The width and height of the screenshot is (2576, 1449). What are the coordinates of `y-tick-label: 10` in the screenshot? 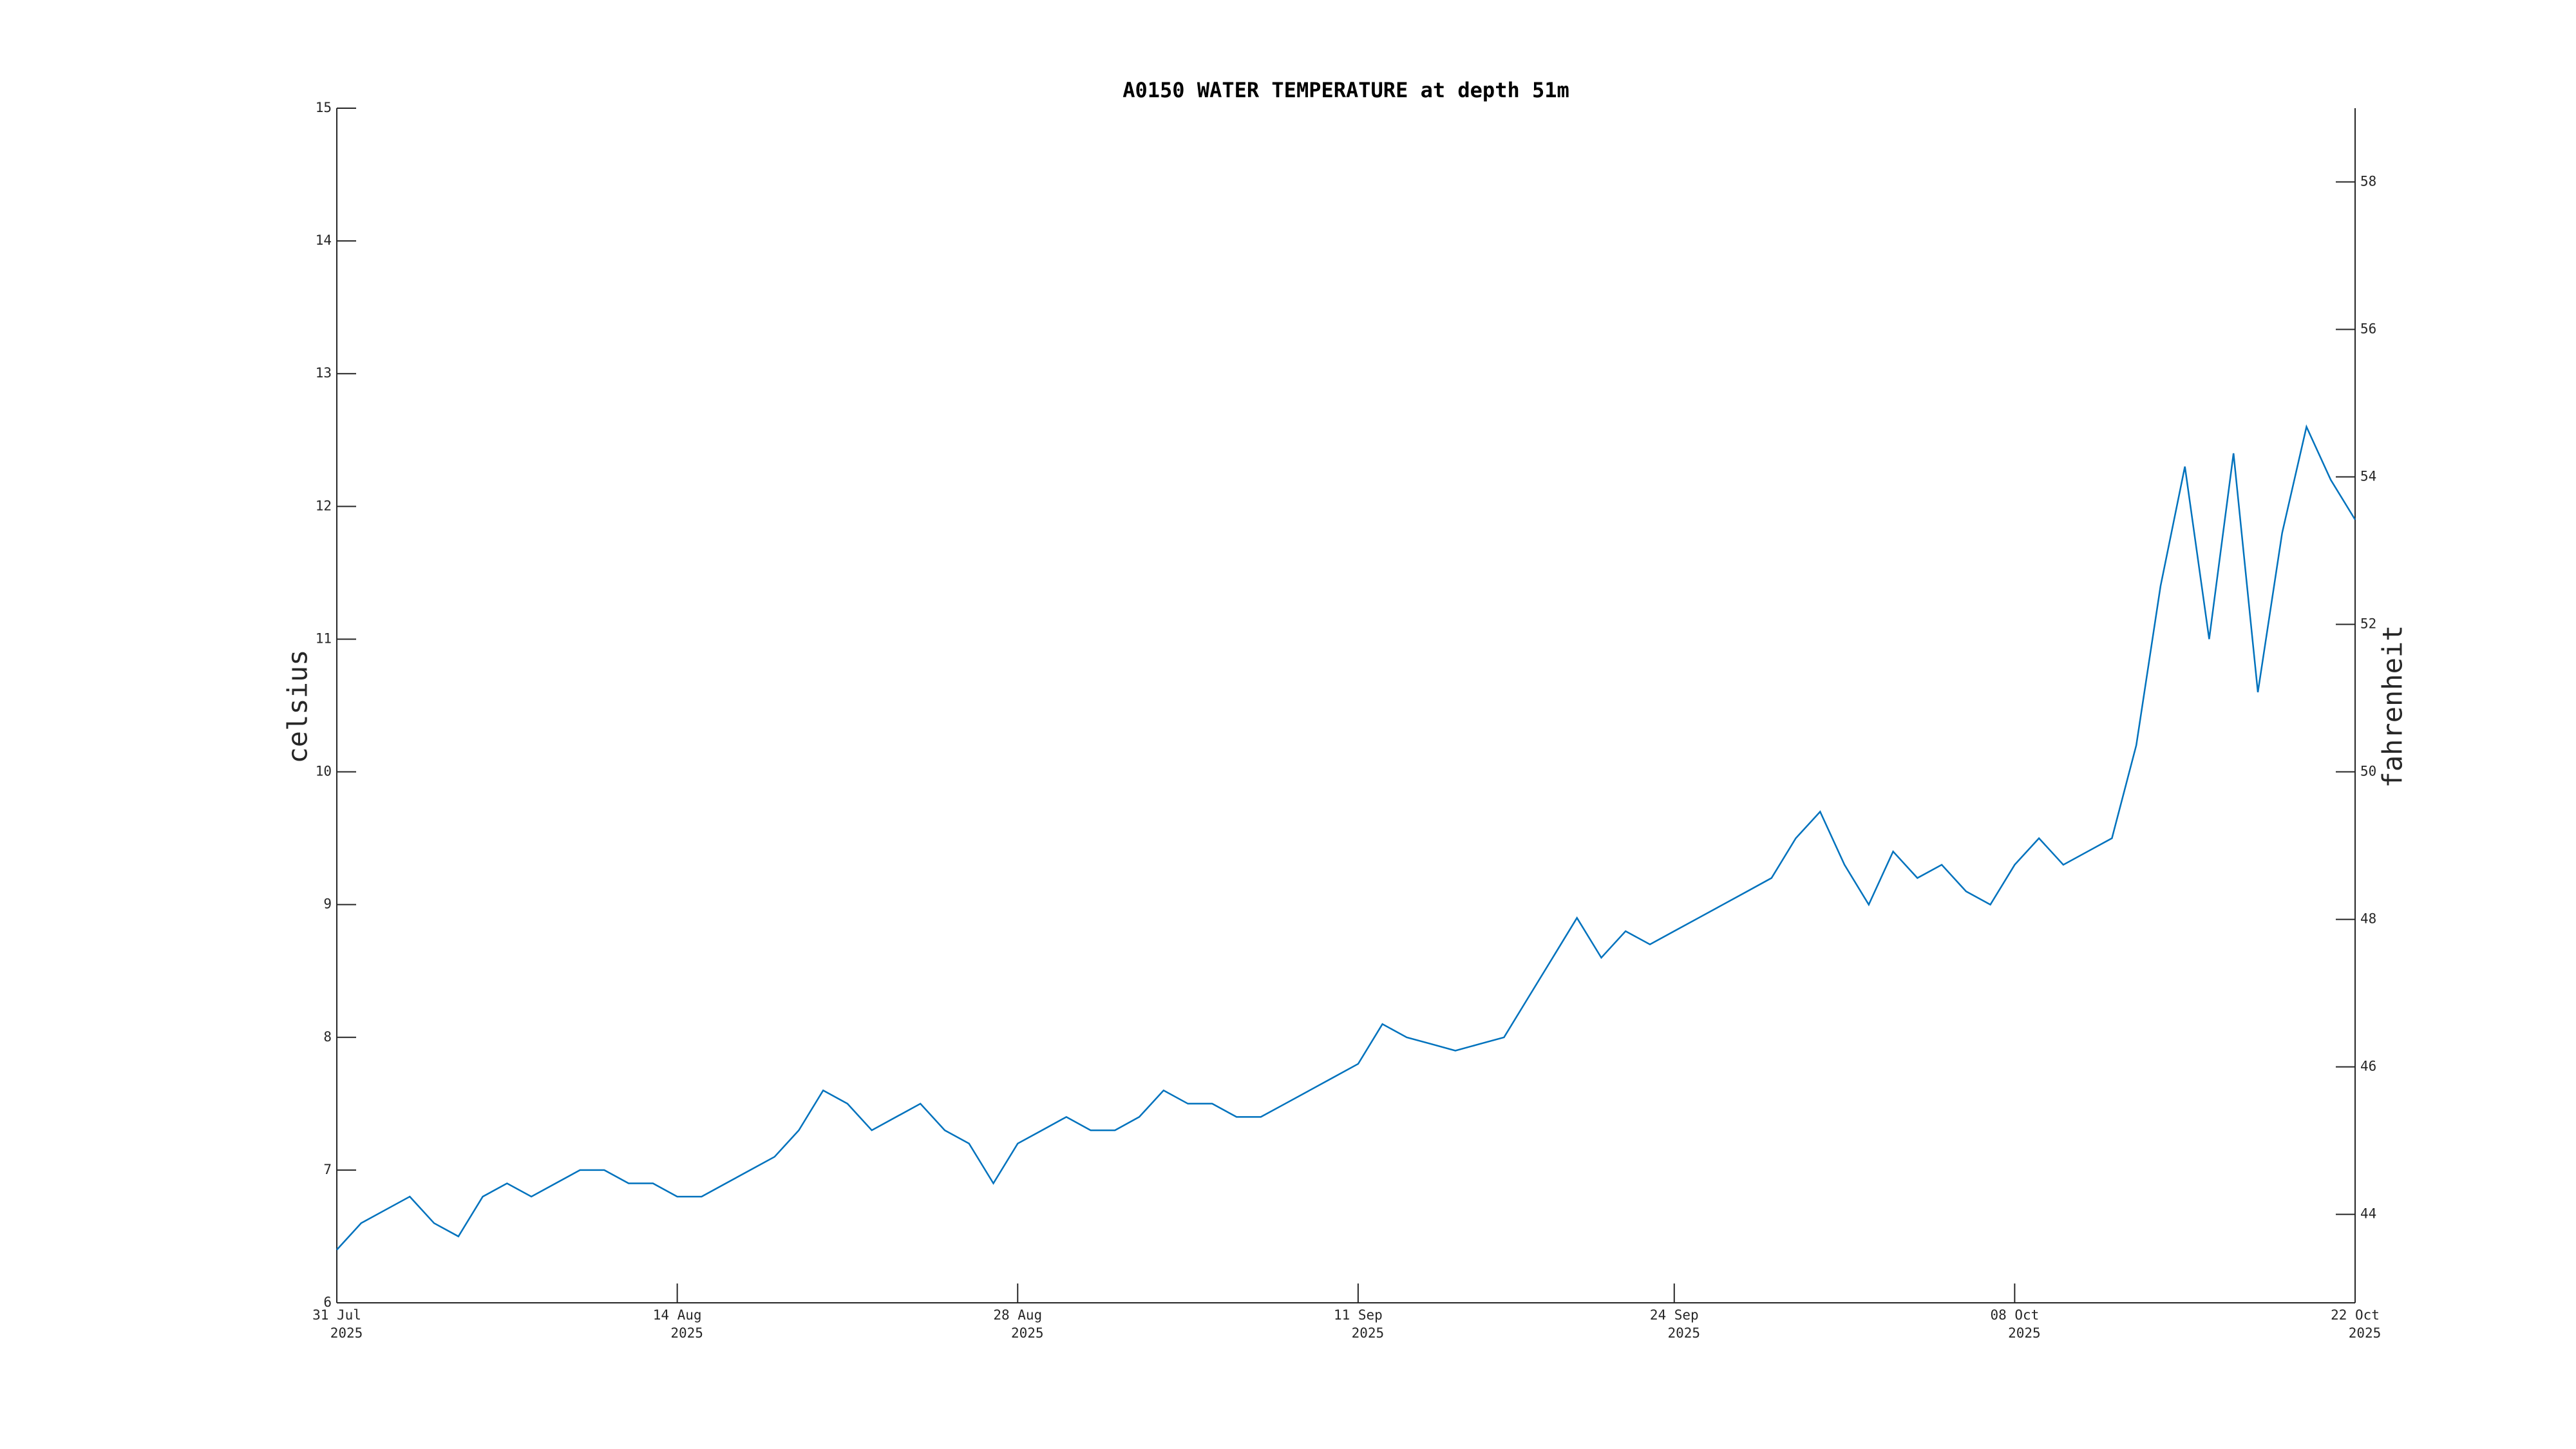 It's located at (324, 772).